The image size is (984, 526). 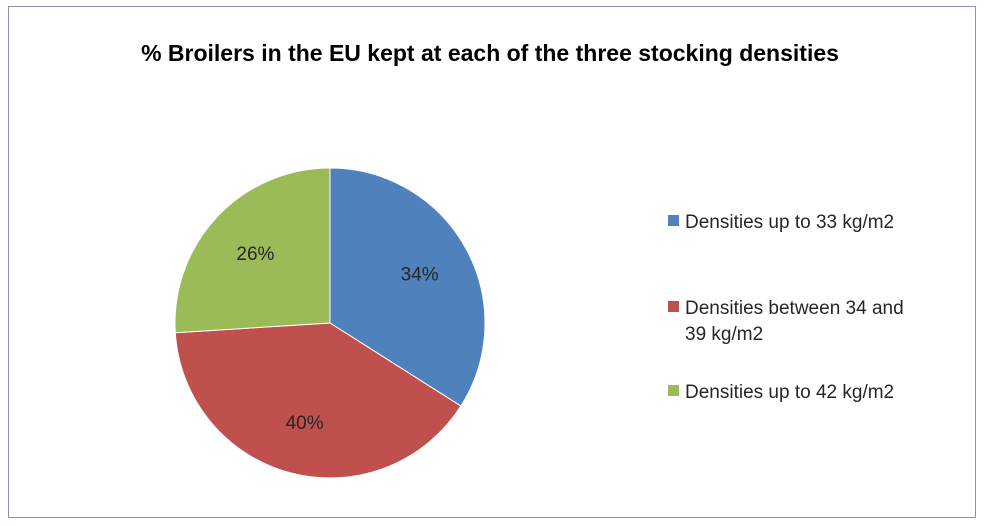 I want to click on legend-label-2: Densities between 34 and 39 kg/m2, so click(x=794, y=321).